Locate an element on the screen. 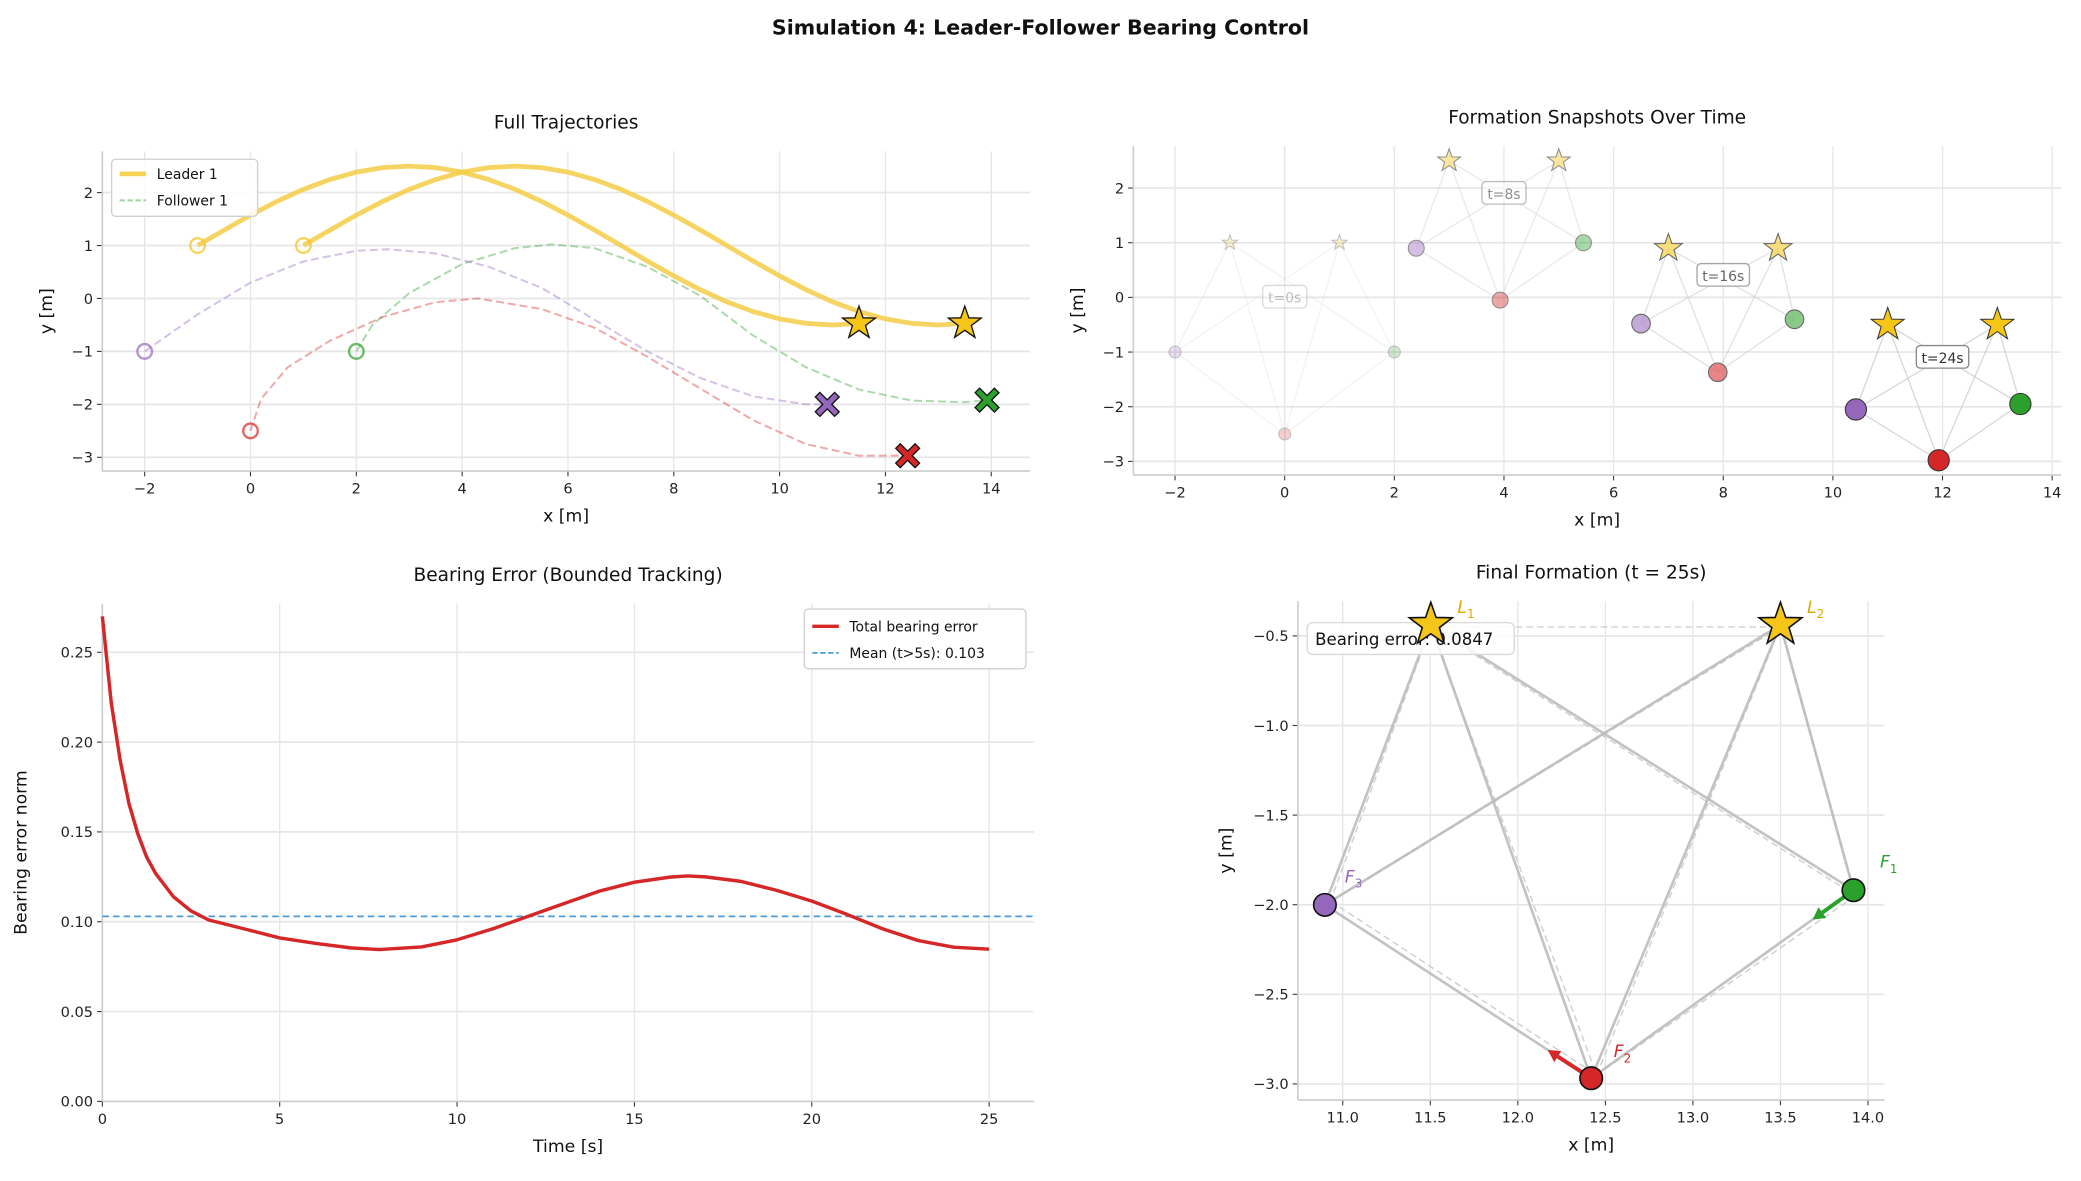  y-tick-label: −3.0 is located at coordinates (1270, 1084).